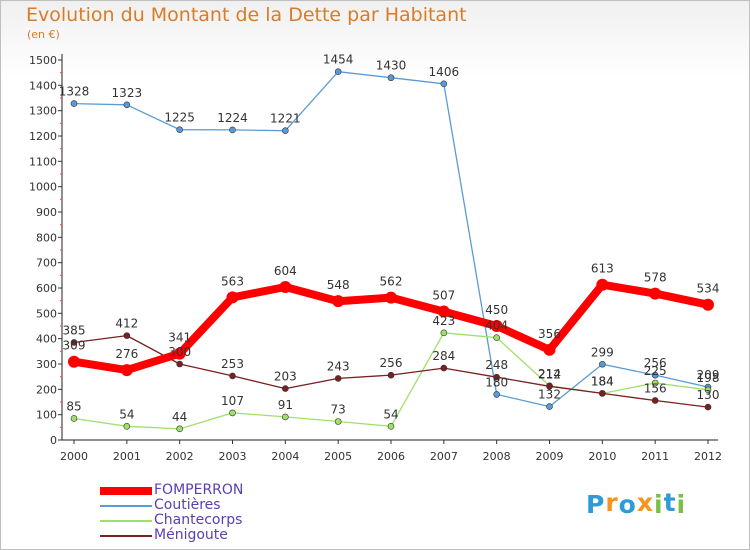 This screenshot has height=550, width=750. Describe the element at coordinates (180, 456) in the screenshot. I see `x-tick-label: 2002` at that location.